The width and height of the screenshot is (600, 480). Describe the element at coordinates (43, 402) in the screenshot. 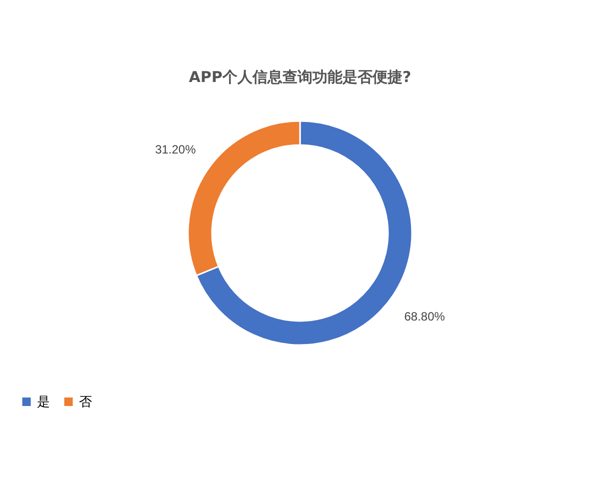

I see `legend-label: 是` at that location.